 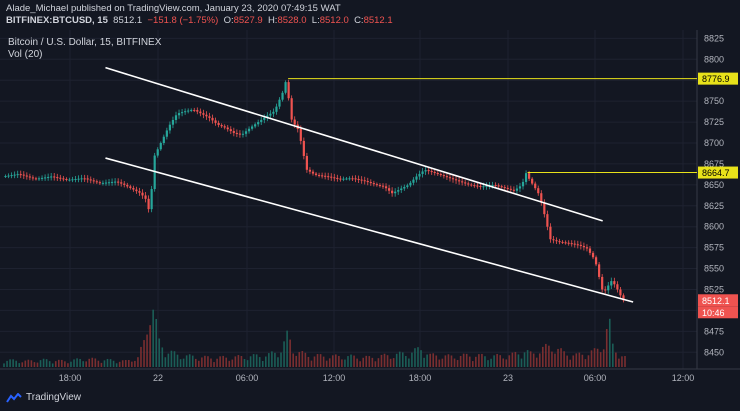 What do you see at coordinates (714, 331) in the screenshot?
I see `y-tick-label: 8475` at bounding box center [714, 331].